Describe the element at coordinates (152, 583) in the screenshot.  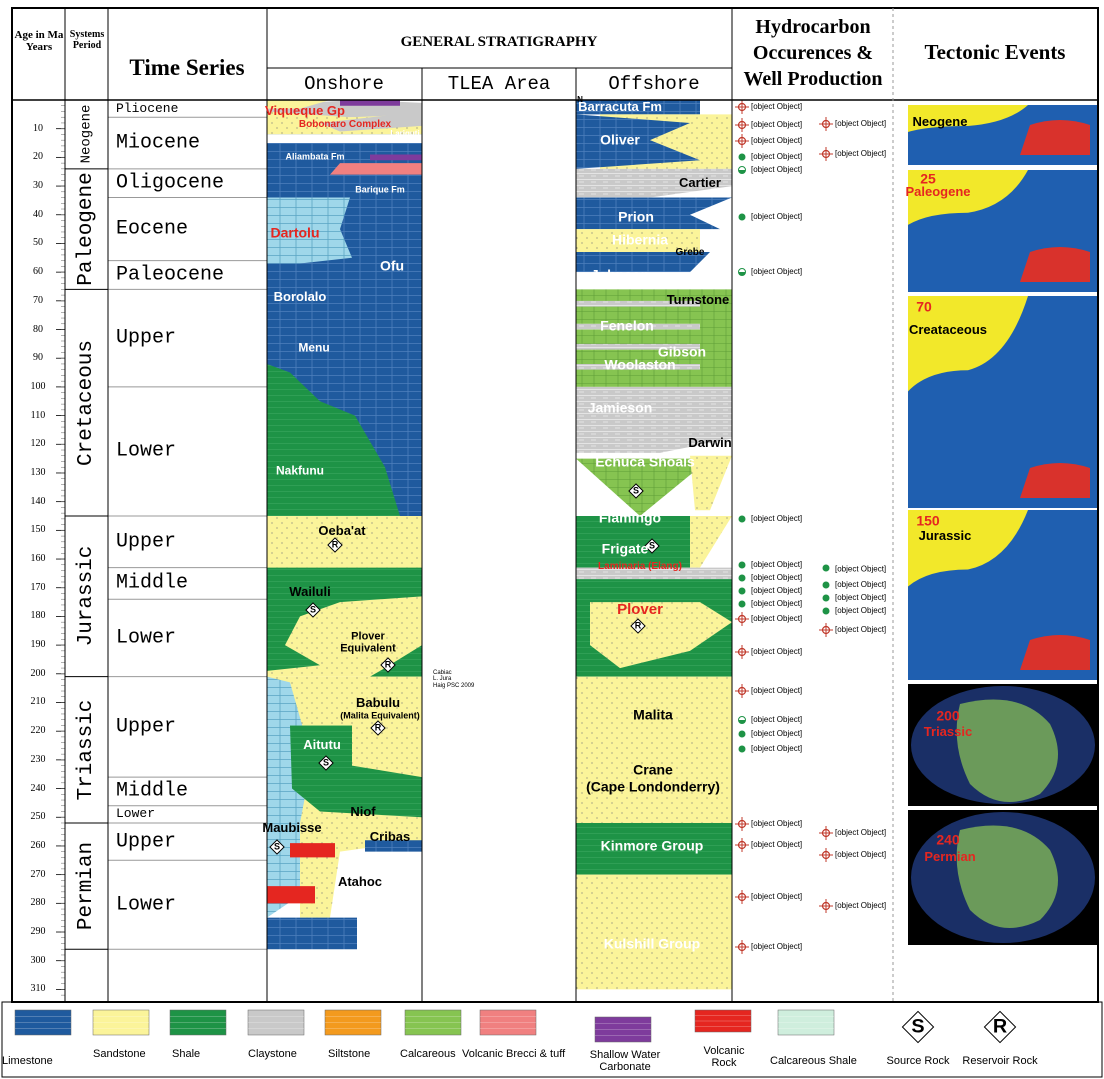
I see `epoch-label: Middle` at that location.